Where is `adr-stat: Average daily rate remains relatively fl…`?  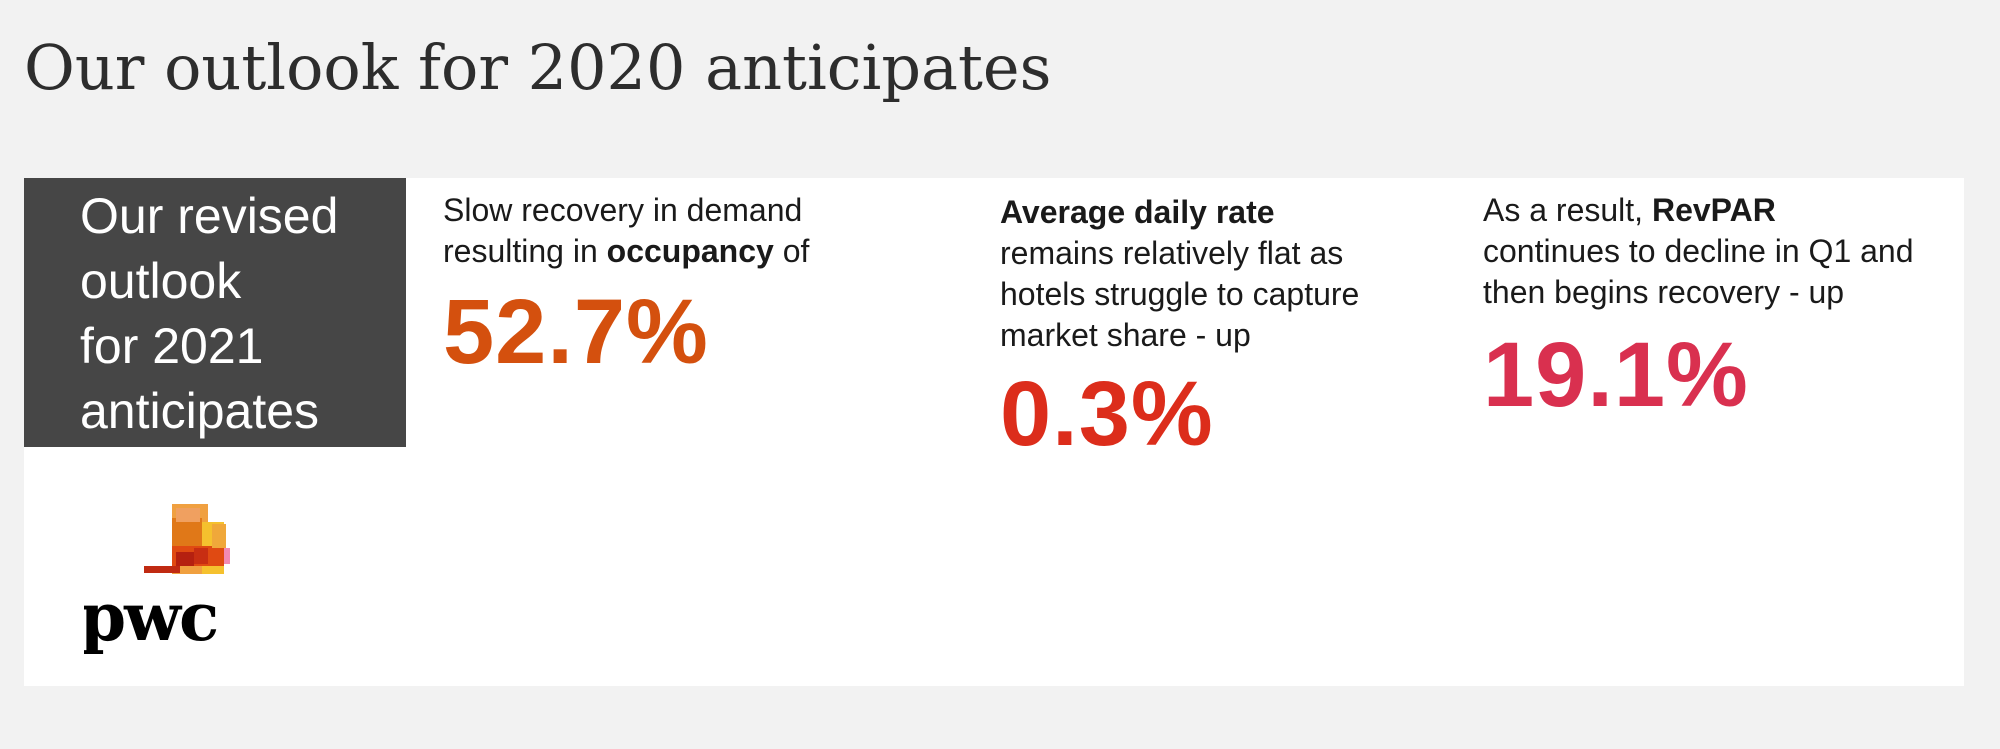
adr-stat: Average daily rate remains relatively fl… is located at coordinates (1179, 328).